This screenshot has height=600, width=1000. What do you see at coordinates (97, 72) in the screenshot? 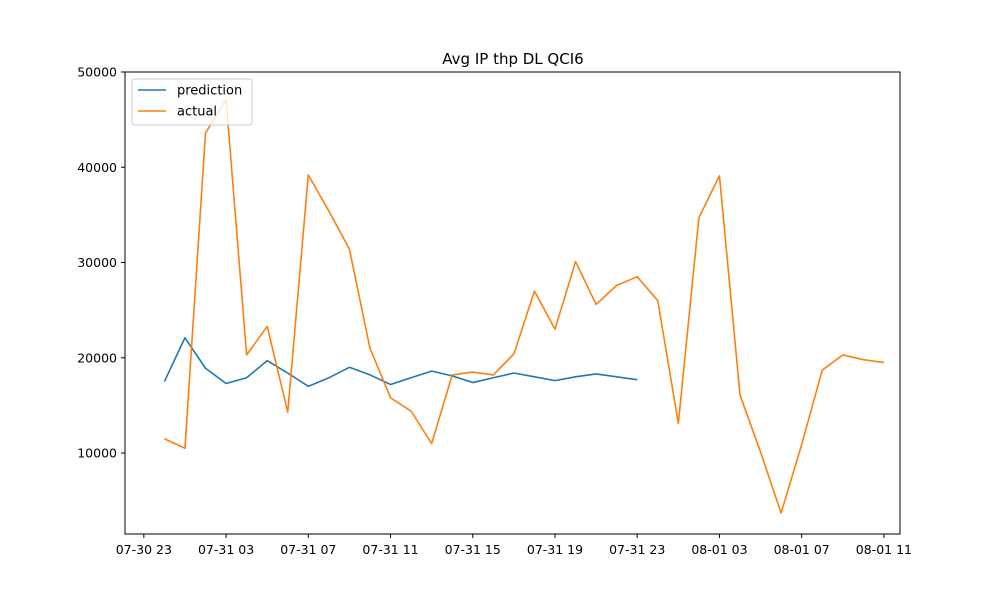
I see `y-tick-label: 50000` at bounding box center [97, 72].